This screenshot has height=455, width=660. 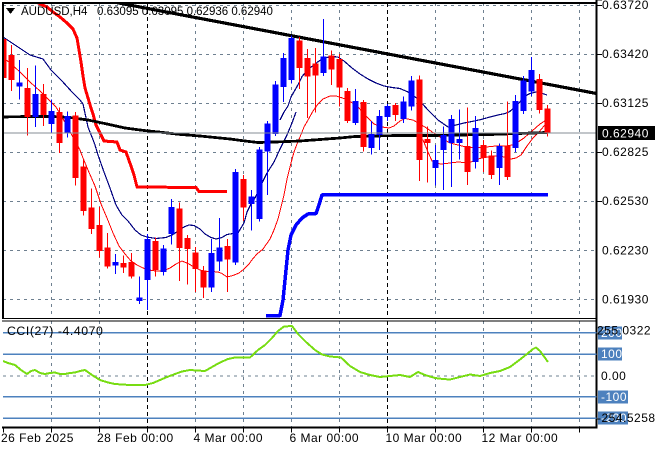 What do you see at coordinates (325, 438) in the screenshot?
I see `svg-text: 6 Mar 00:00` at bounding box center [325, 438].